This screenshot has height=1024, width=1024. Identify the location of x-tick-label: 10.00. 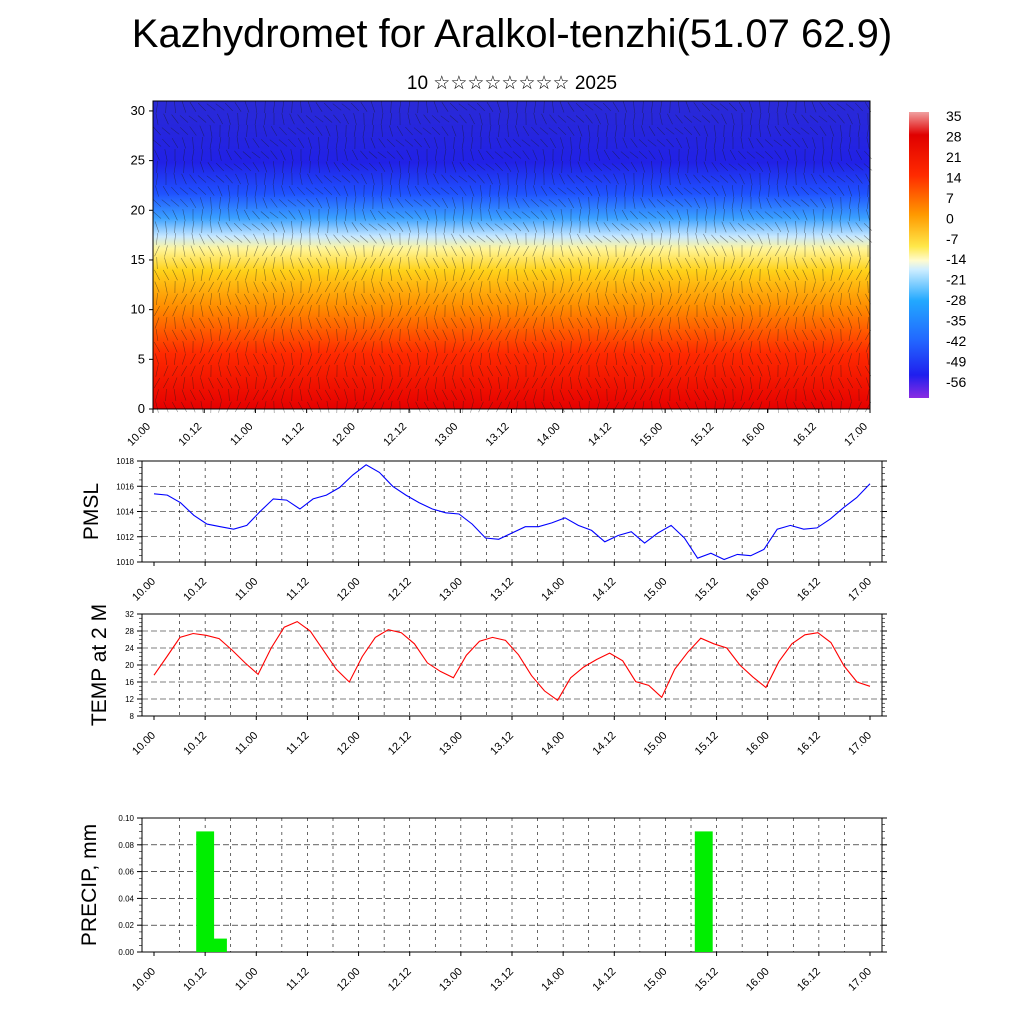
(144, 590).